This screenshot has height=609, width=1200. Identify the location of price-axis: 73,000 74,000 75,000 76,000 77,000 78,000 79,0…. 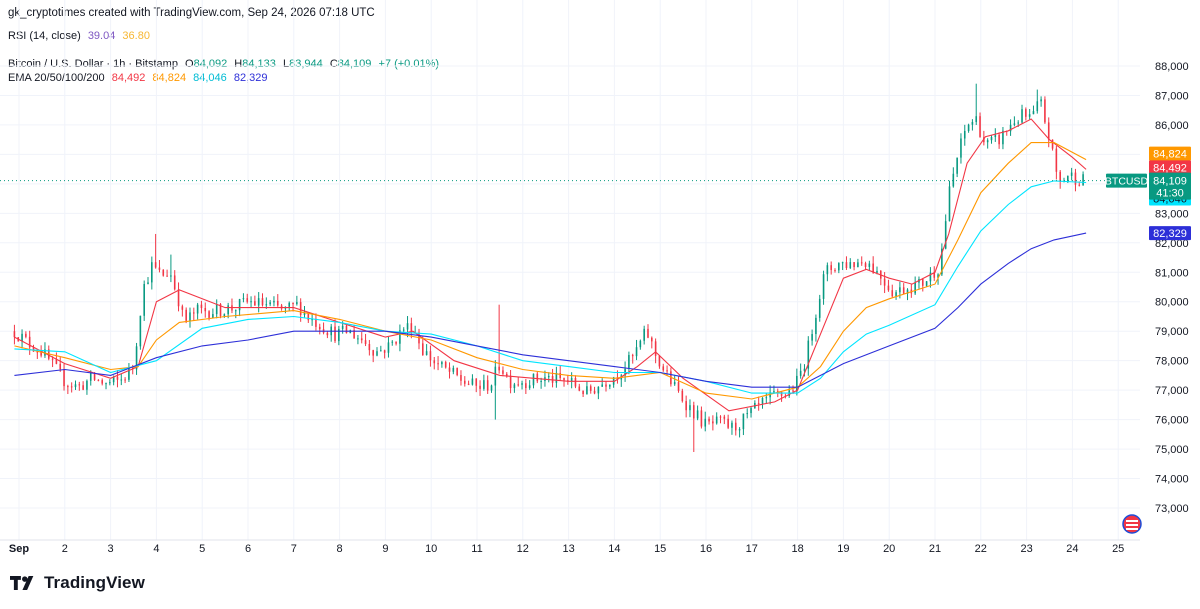
(1172, 288).